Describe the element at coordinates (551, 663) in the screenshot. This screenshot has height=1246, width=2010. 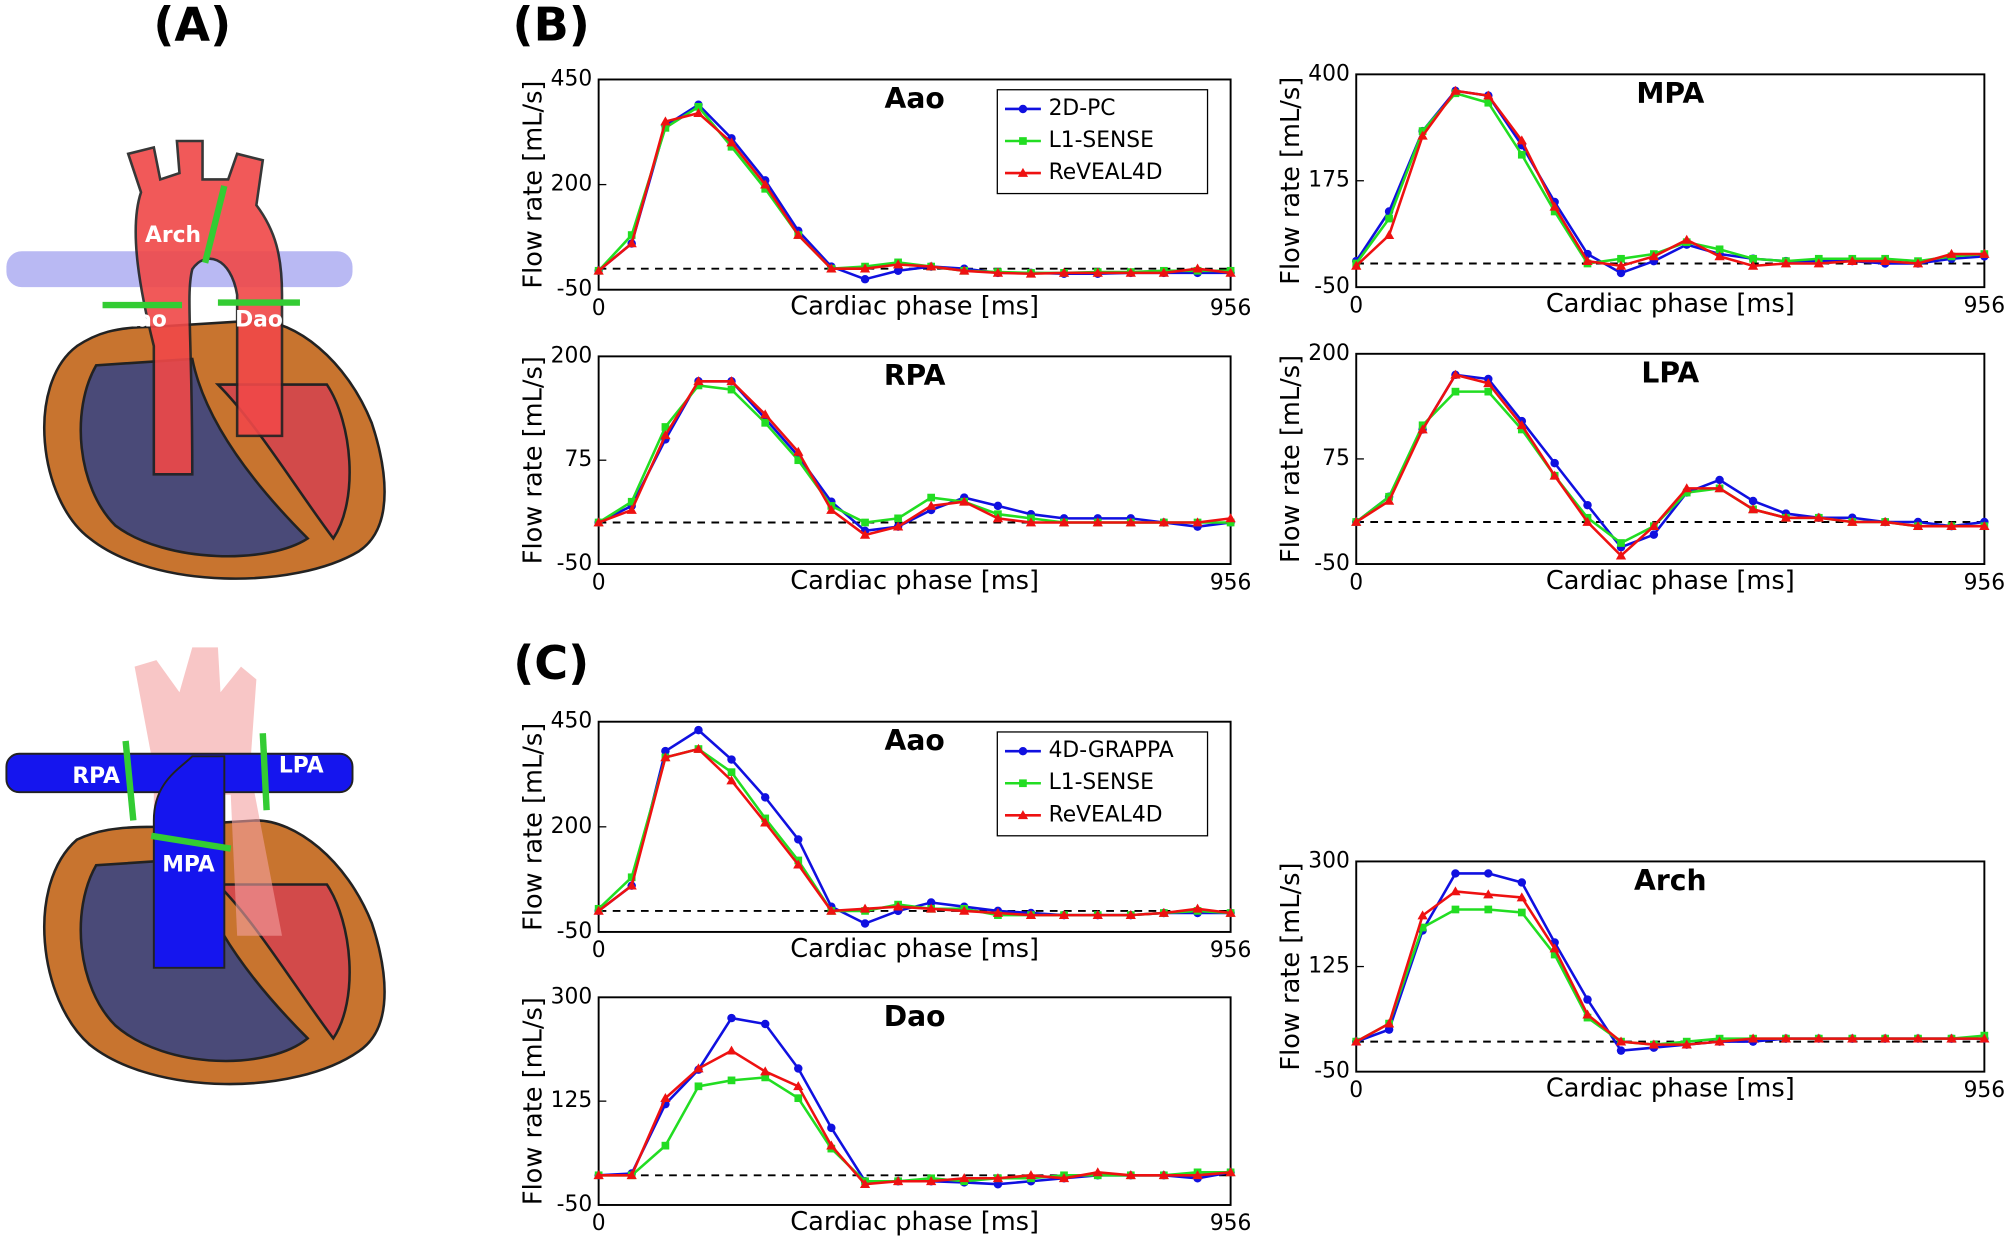
I see `panel-label: (C)` at that location.